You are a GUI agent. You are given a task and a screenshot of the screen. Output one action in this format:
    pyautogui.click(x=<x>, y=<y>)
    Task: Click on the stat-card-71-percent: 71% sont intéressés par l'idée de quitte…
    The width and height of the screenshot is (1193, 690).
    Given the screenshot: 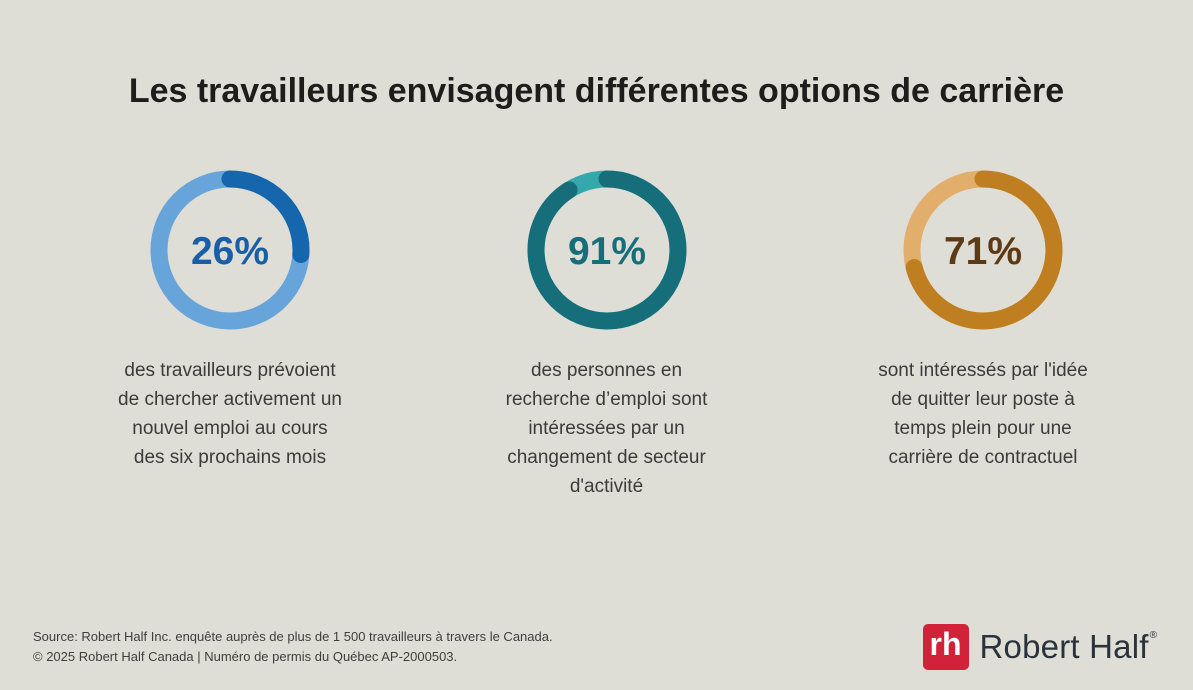 What is the action you would take?
    pyautogui.click(x=983, y=321)
    